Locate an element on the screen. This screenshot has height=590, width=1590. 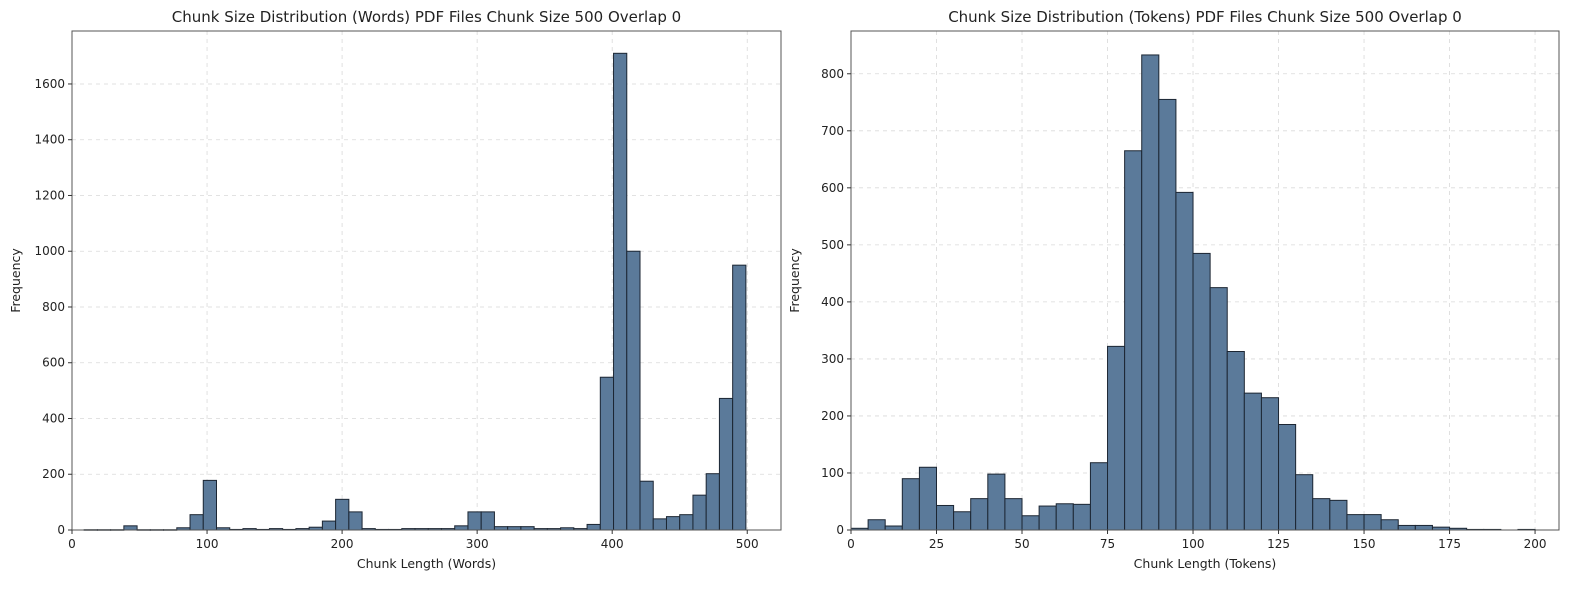
tokens-x-axis-label: Chunk Length (Tokens) is located at coordinates (1205, 563).